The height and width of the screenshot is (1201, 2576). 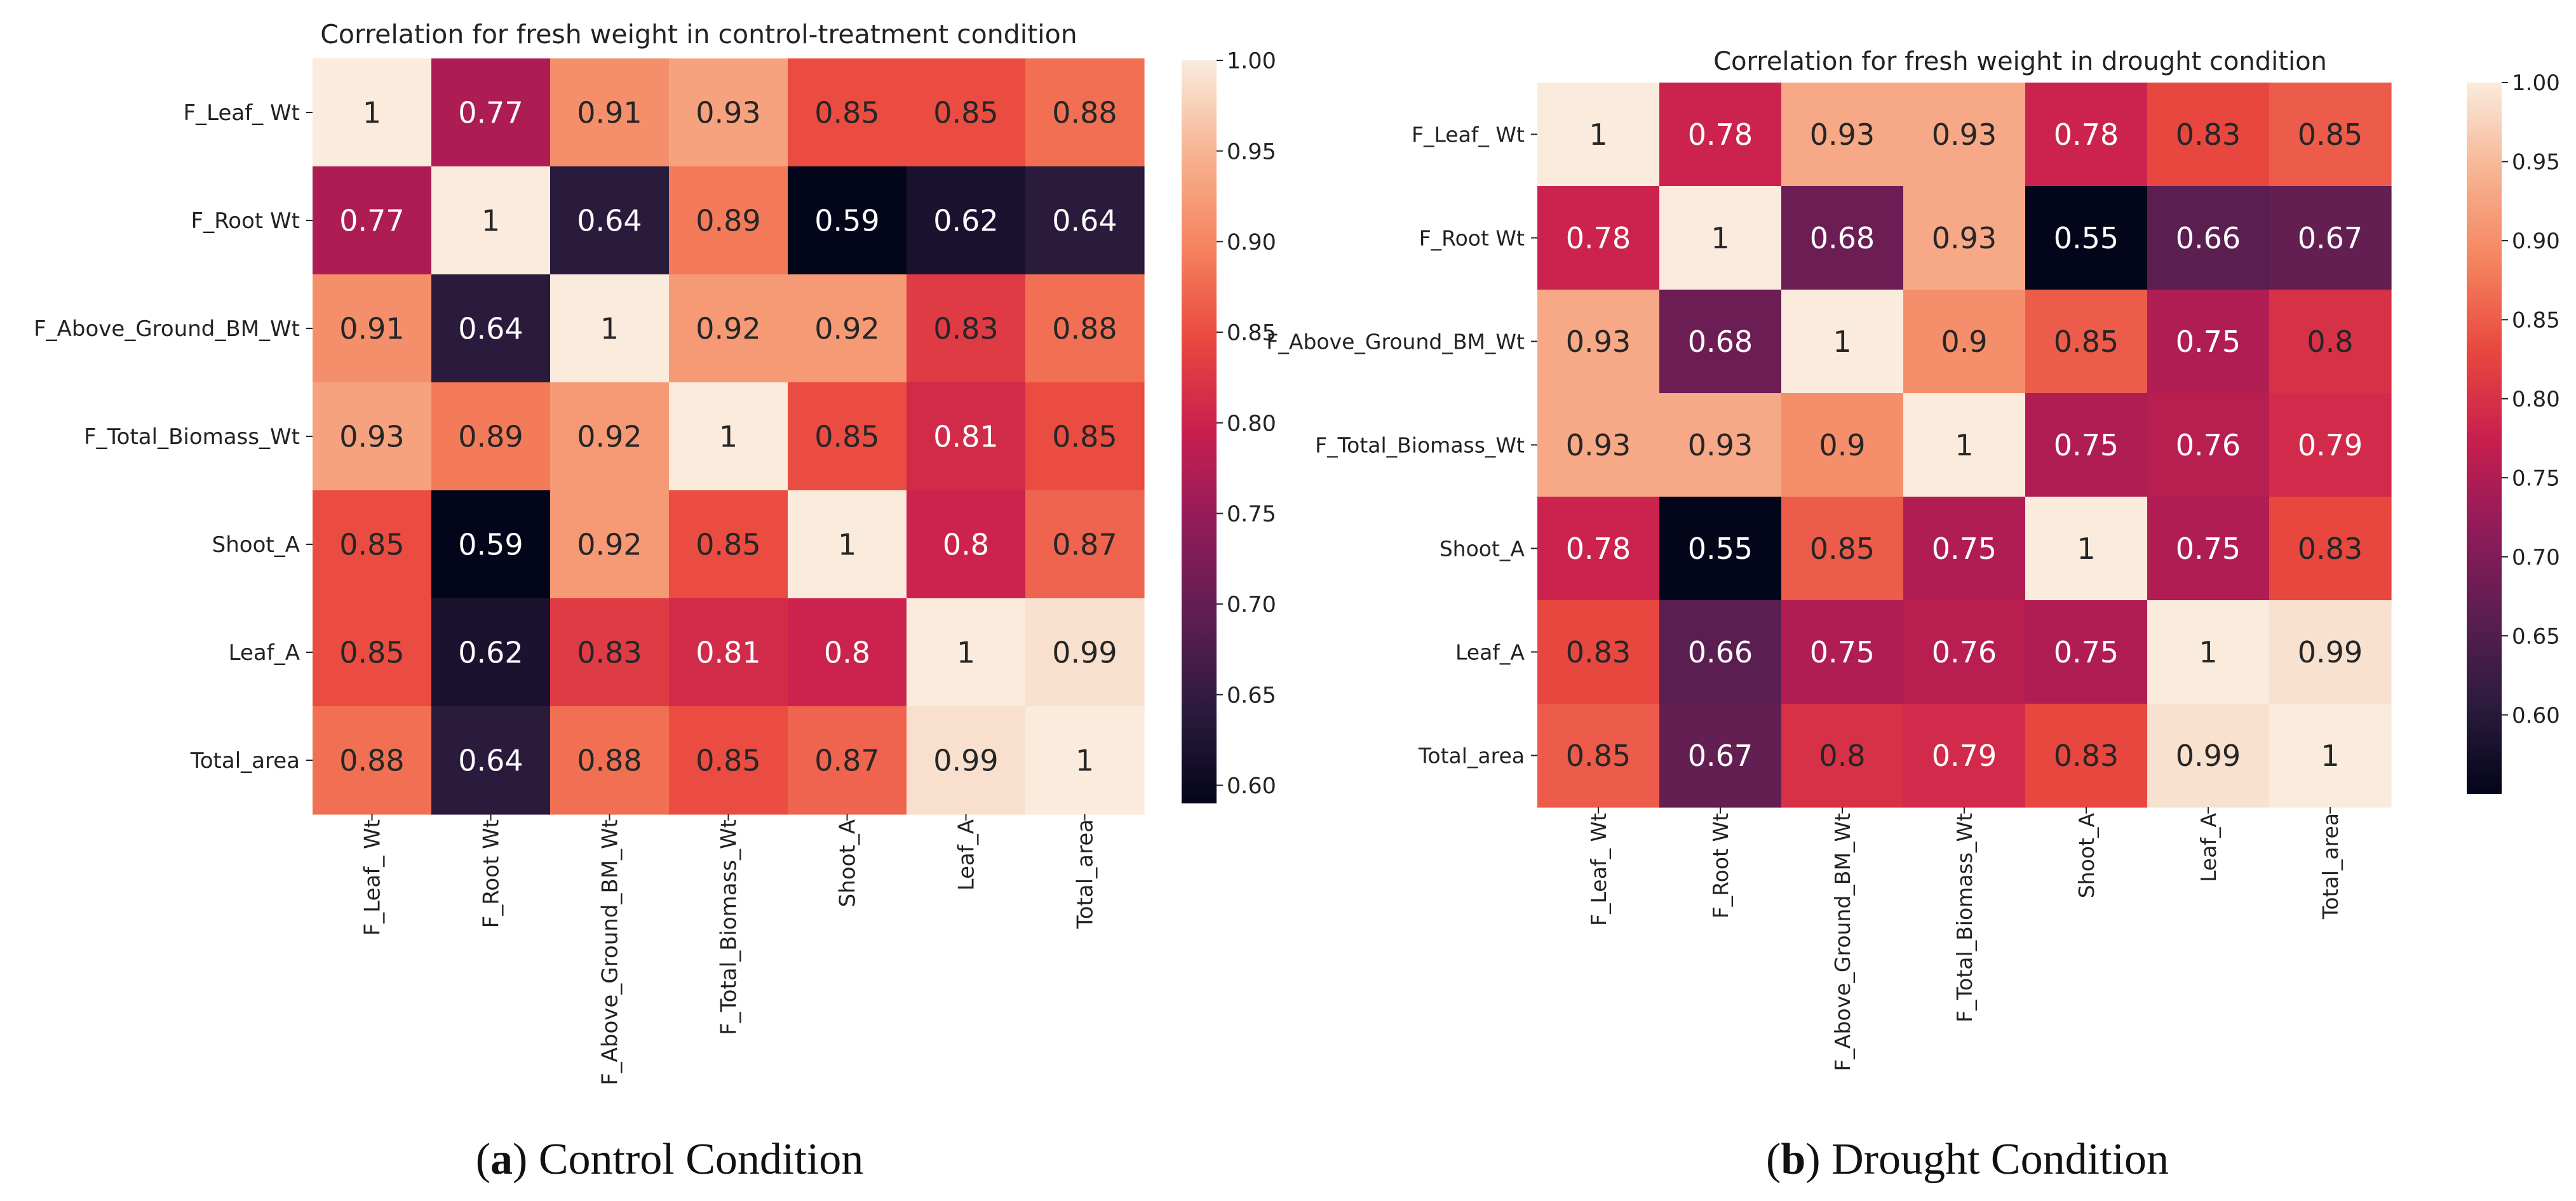 I want to click on colorbar-gradient, so click(x=1199, y=431).